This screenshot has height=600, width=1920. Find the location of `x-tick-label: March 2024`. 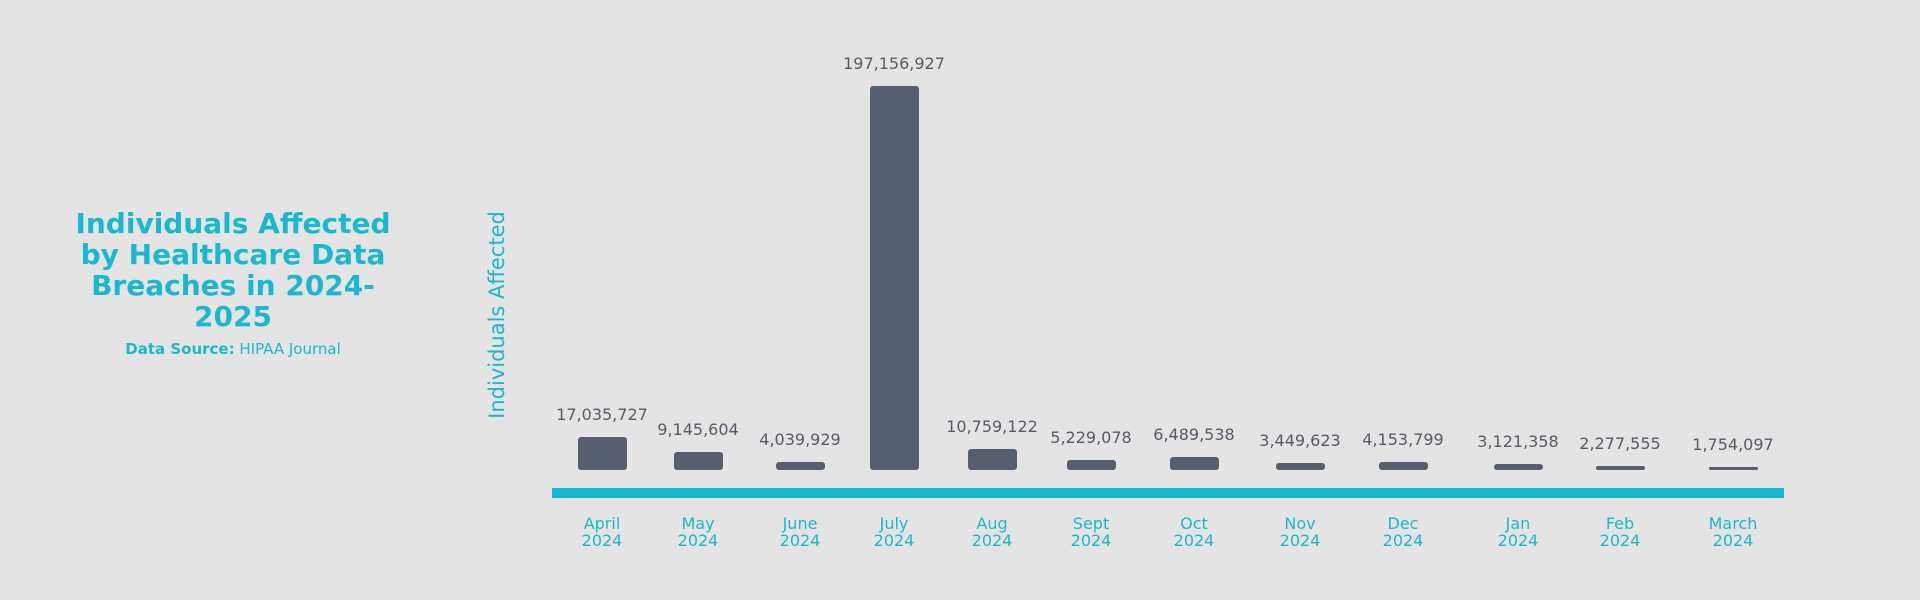

x-tick-label: March 2024 is located at coordinates (1733, 532).